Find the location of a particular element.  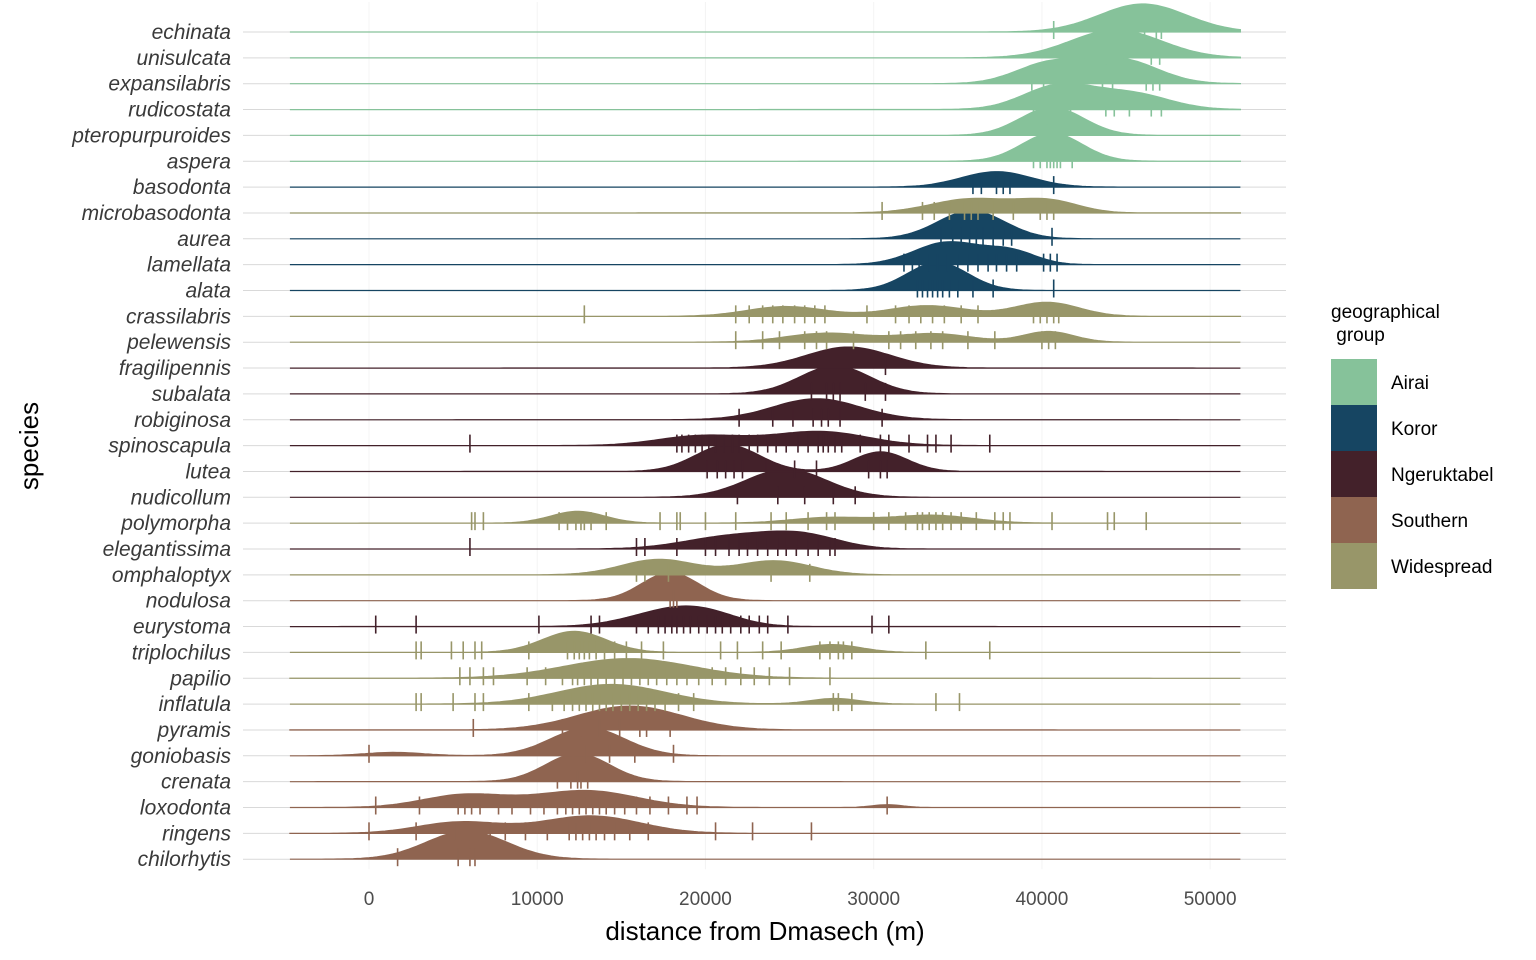

legend-swatch-airai is located at coordinates (1354, 382).